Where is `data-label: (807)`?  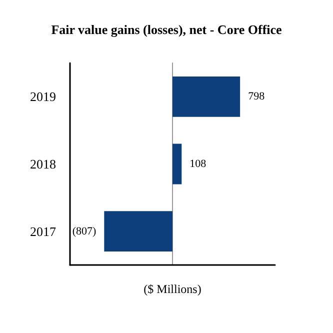
data-label: (807) is located at coordinates (84, 231).